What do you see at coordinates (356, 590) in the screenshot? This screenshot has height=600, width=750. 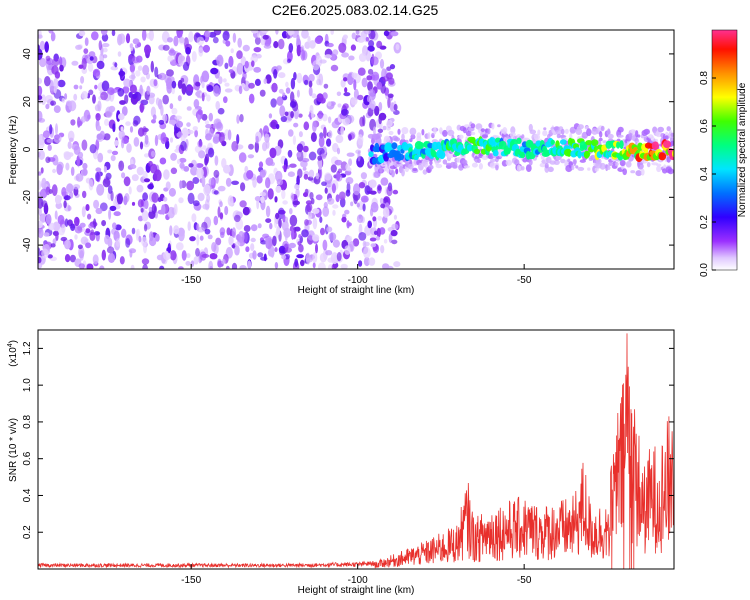 I see `snr-x-axis-label: Height of straight line (km)` at bounding box center [356, 590].